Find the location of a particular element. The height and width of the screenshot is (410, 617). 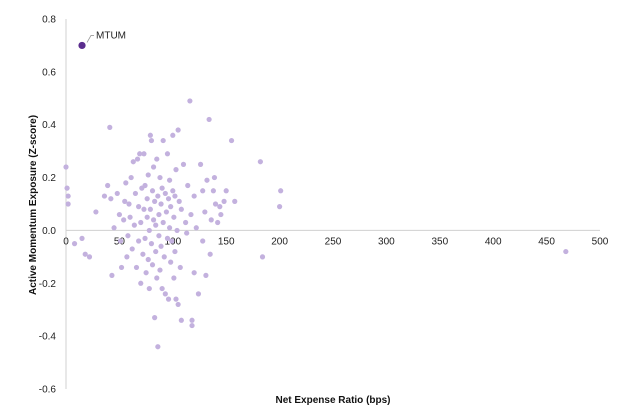

y-tick-label: -0.2 is located at coordinates (48, 284).